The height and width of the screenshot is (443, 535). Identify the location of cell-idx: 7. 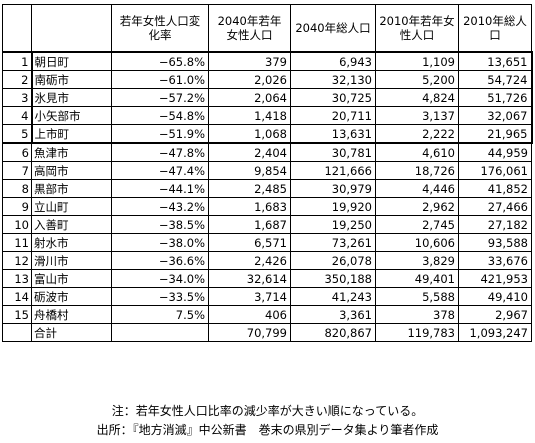
(17, 170).